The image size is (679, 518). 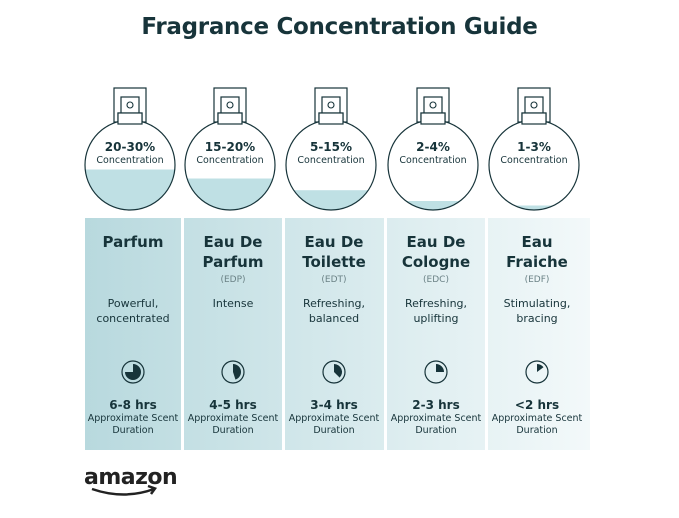 I want to click on concentration-value: 2-4%, so click(x=433, y=147).